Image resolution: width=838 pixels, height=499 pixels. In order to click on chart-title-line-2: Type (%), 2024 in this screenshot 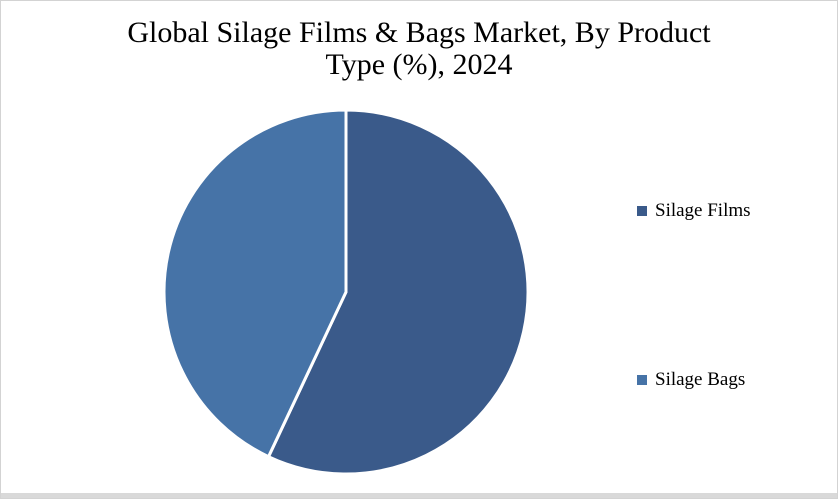, I will do `click(419, 64)`.